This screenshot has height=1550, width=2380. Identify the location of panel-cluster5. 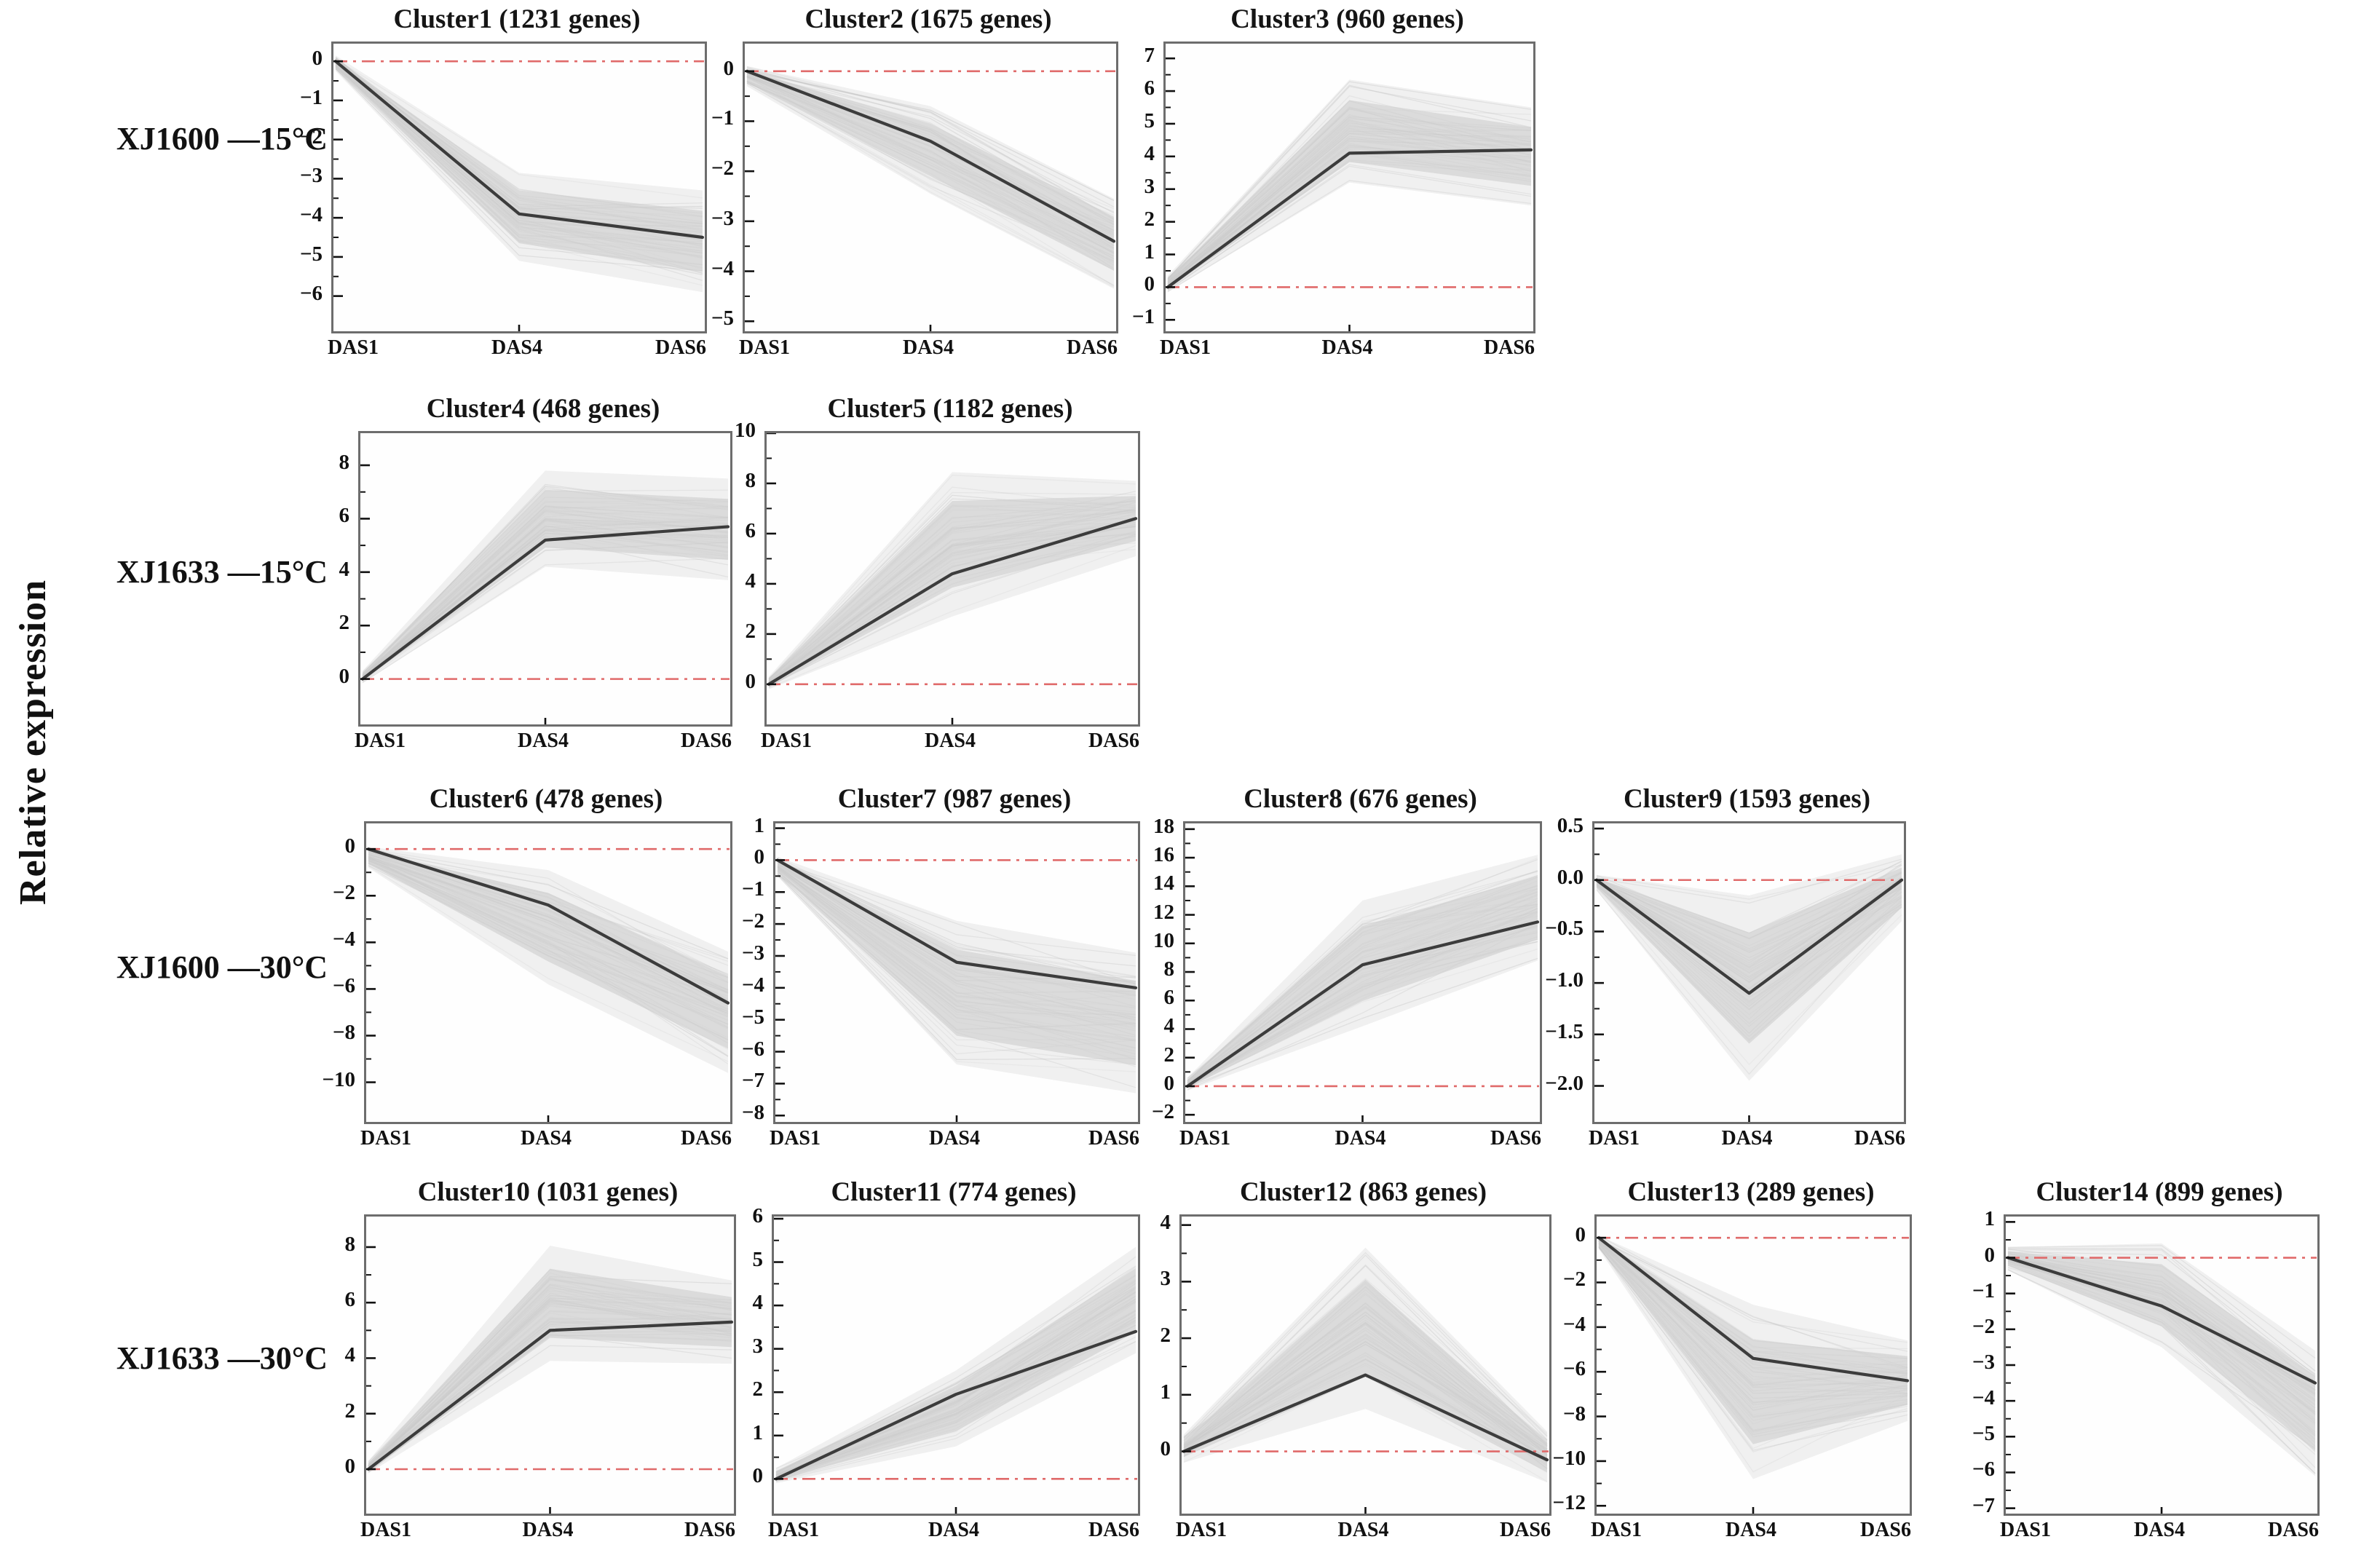
(952, 579).